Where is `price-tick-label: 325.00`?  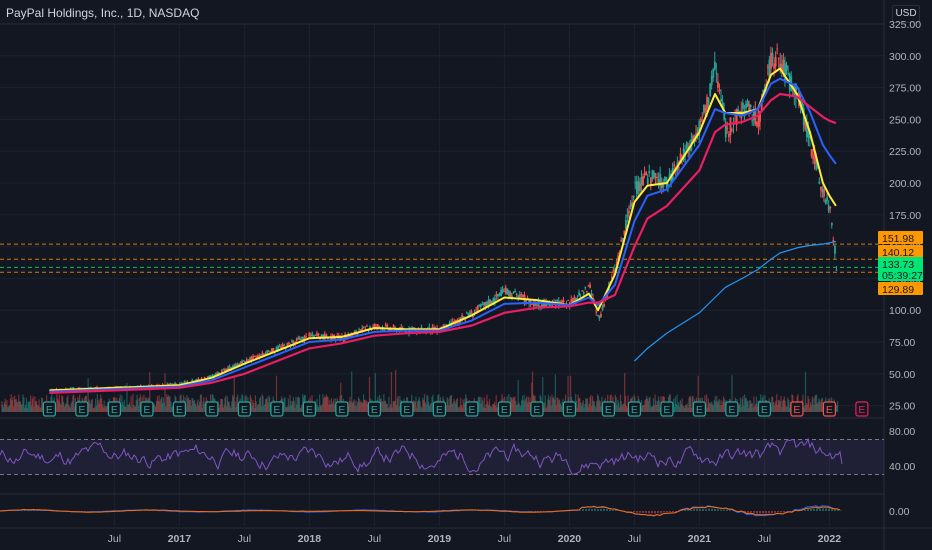 price-tick-label: 325.00 is located at coordinates (905, 25).